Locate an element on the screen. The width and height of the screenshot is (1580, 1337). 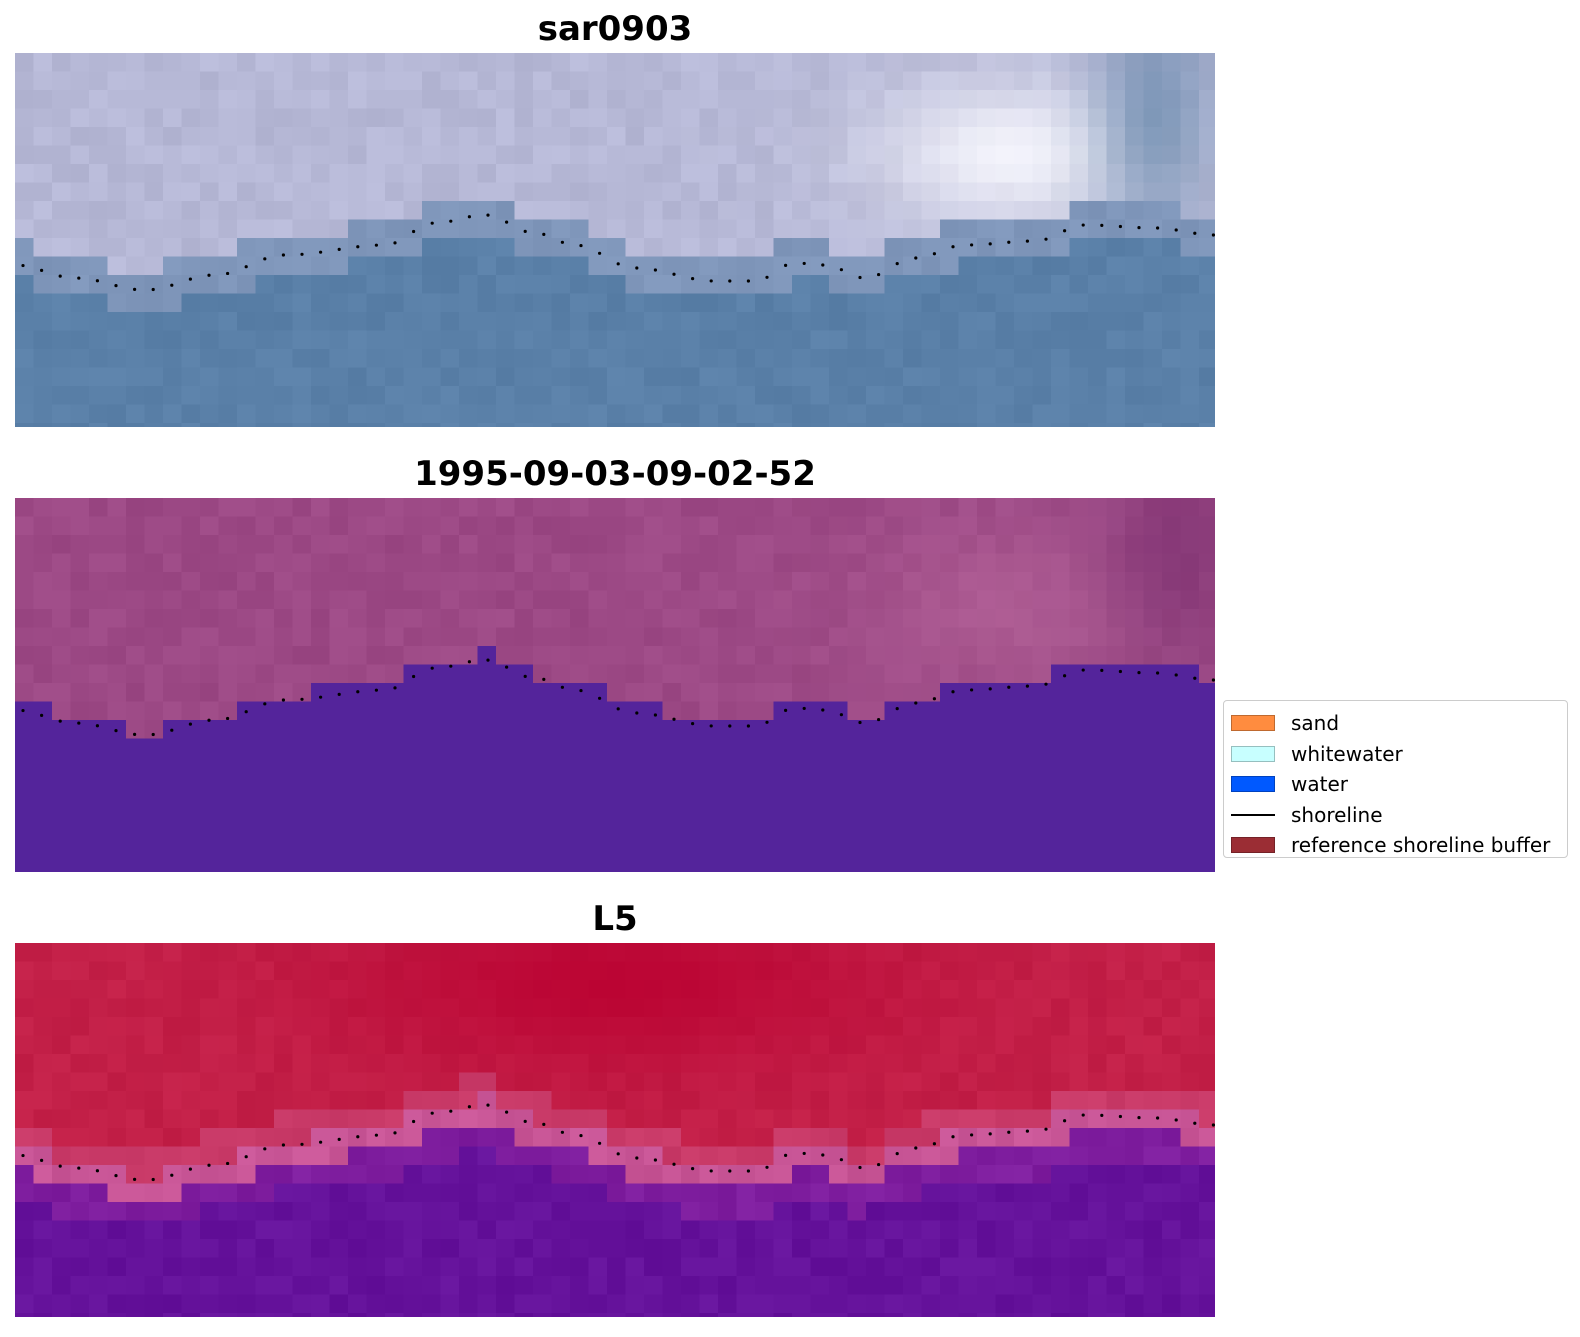
legend-label: whitewater is located at coordinates (1347, 753).